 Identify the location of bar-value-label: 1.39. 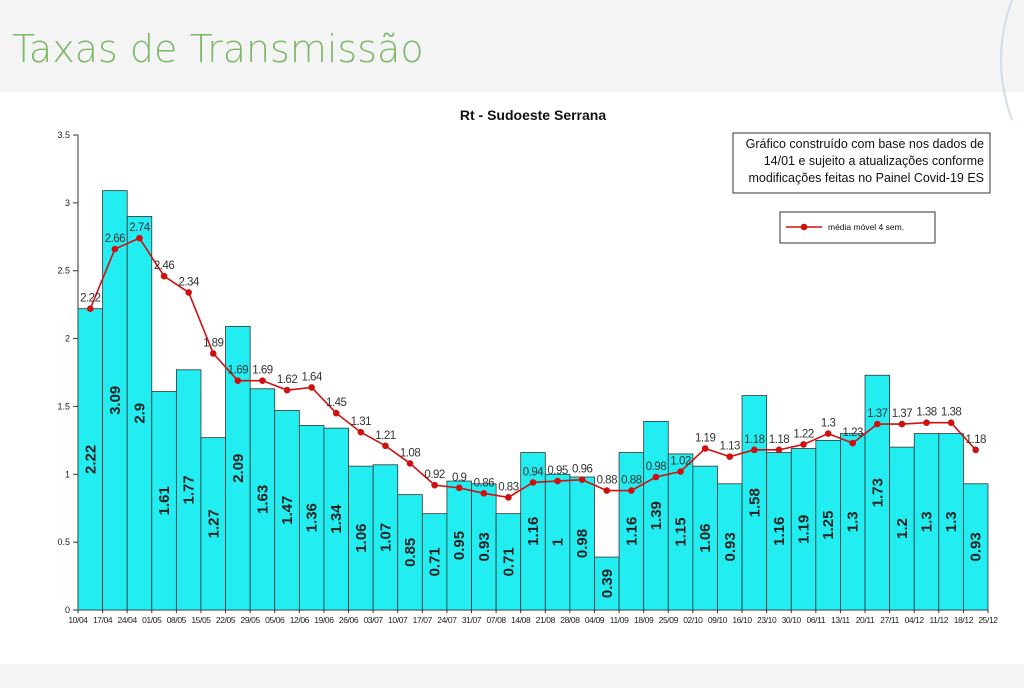
(656, 515).